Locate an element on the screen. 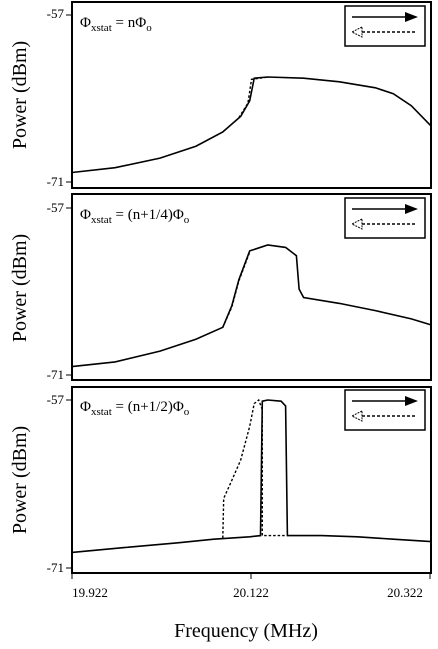  panel-1-series-dashed is located at coordinates (253, 97).